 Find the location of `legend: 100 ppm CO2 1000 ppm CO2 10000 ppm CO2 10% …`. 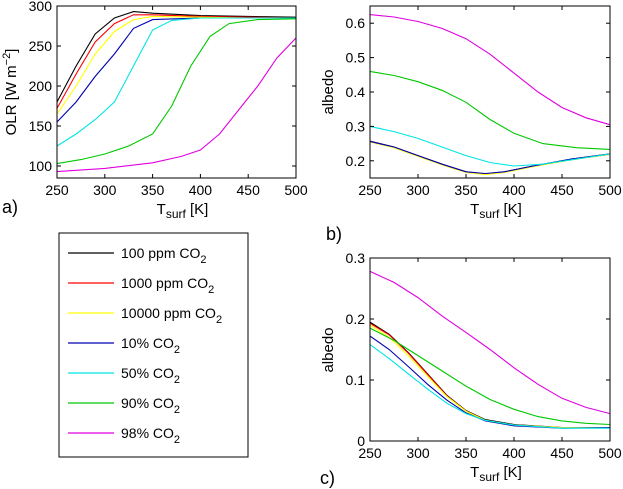

legend: 100 ppm CO2 1000 ppm CO2 10000 ppm CO2 10% … is located at coordinates (153, 345).